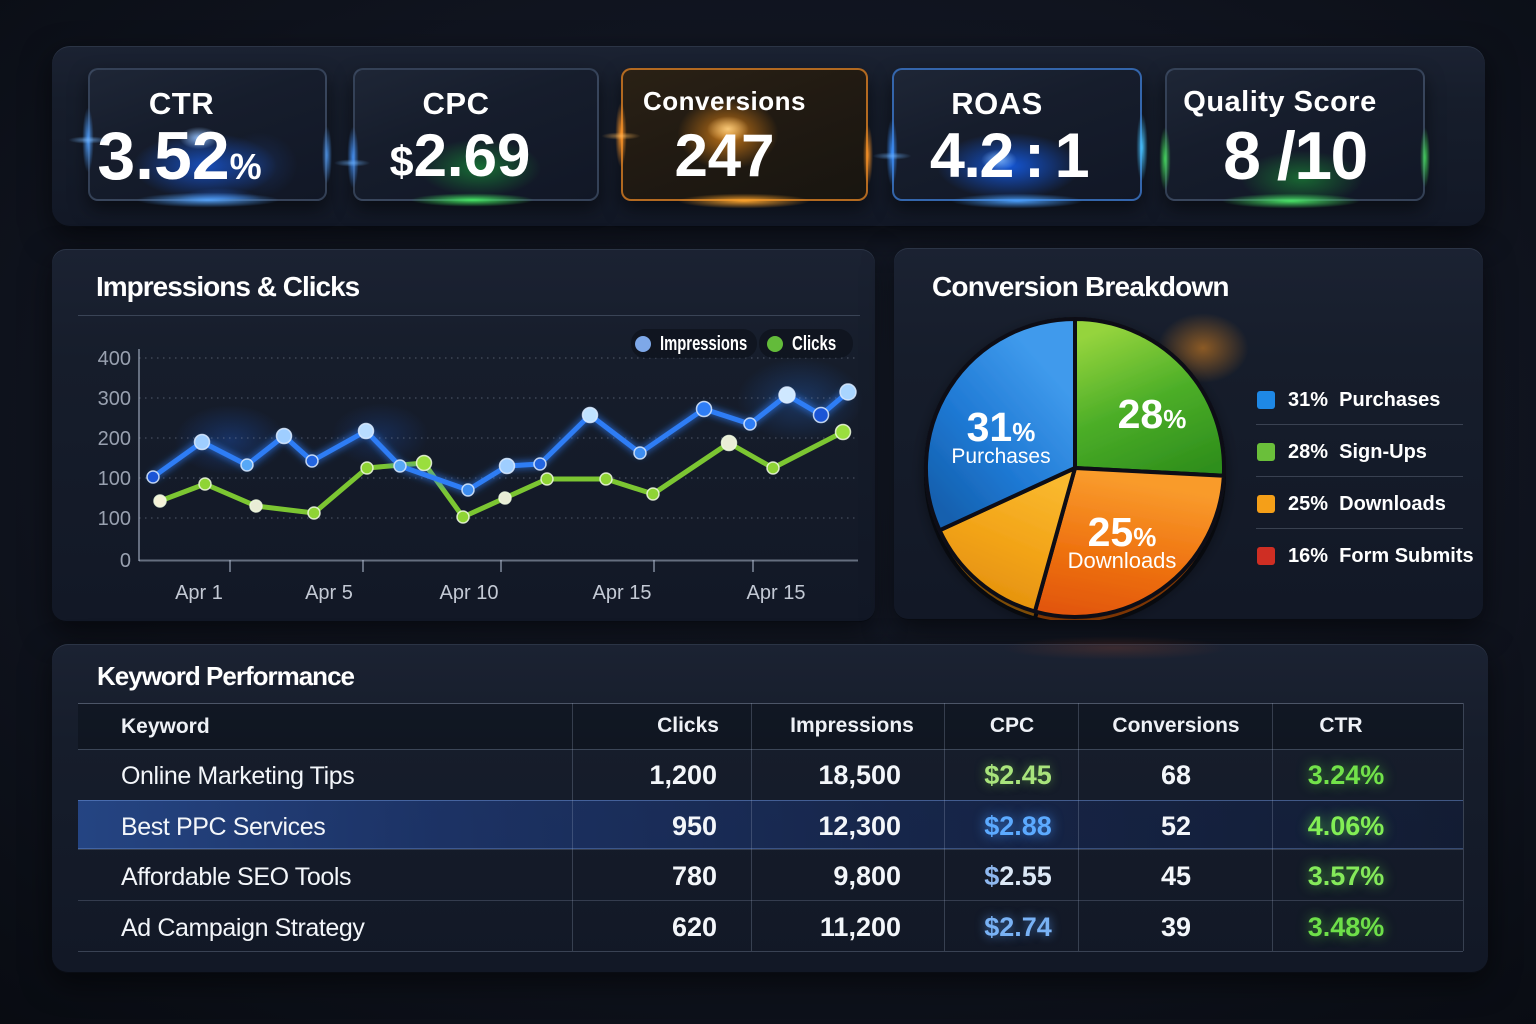  What do you see at coordinates (329, 593) in the screenshot?
I see `svg-text: Apr 5` at bounding box center [329, 593].